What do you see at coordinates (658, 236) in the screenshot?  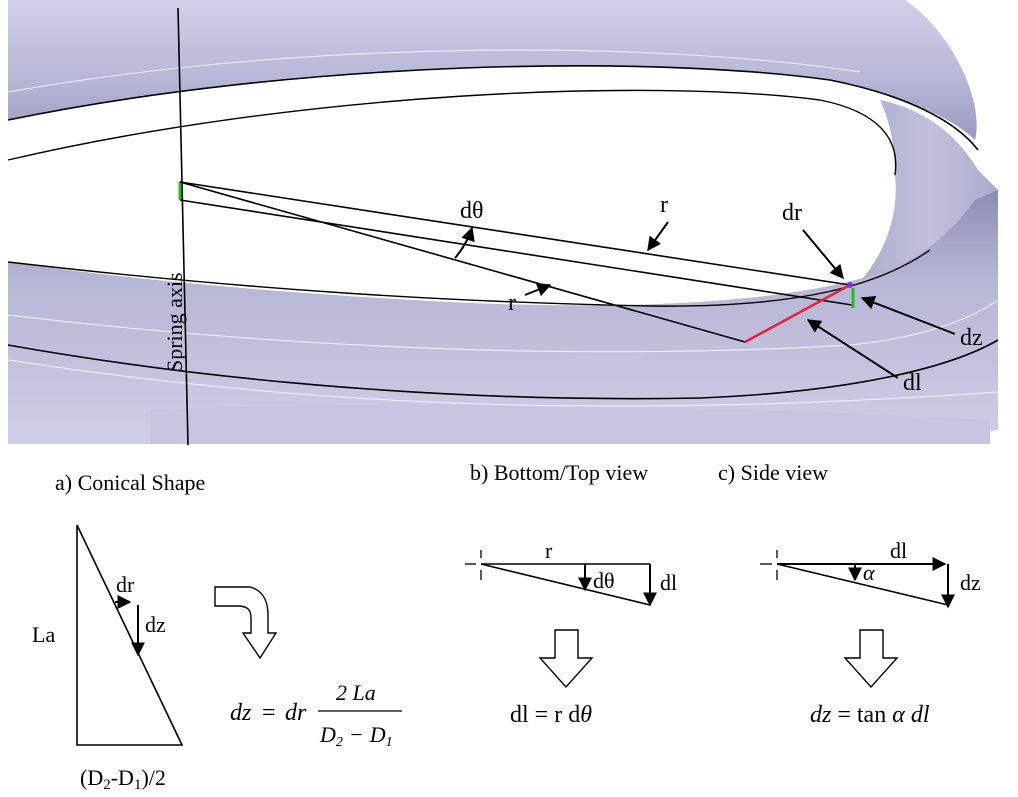 I see `arrow-r-upper` at bounding box center [658, 236].